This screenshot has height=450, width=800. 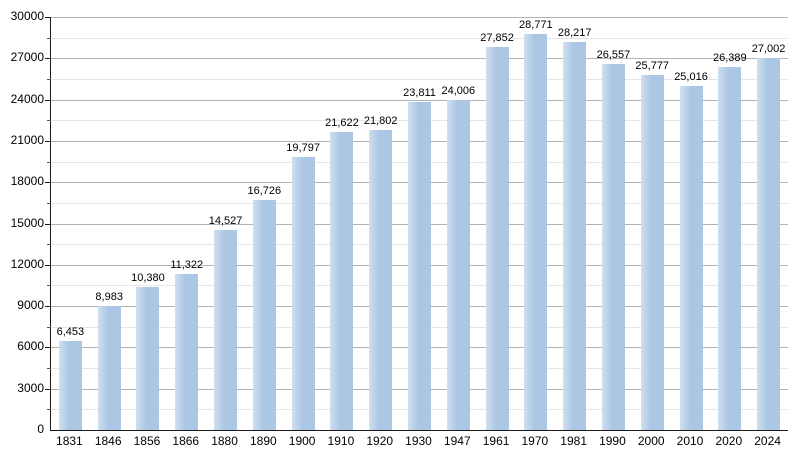 I want to click on y-tick-label: 15000, so click(x=27, y=222).